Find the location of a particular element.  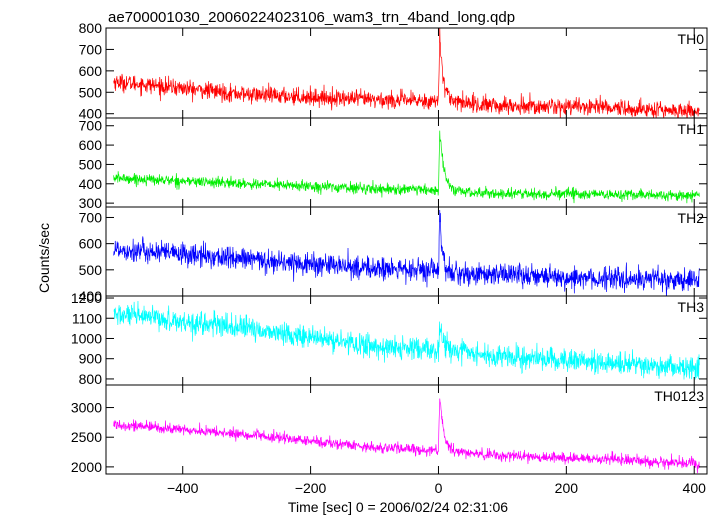

y-axis-label: Counts/sec is located at coordinates (44, 258).